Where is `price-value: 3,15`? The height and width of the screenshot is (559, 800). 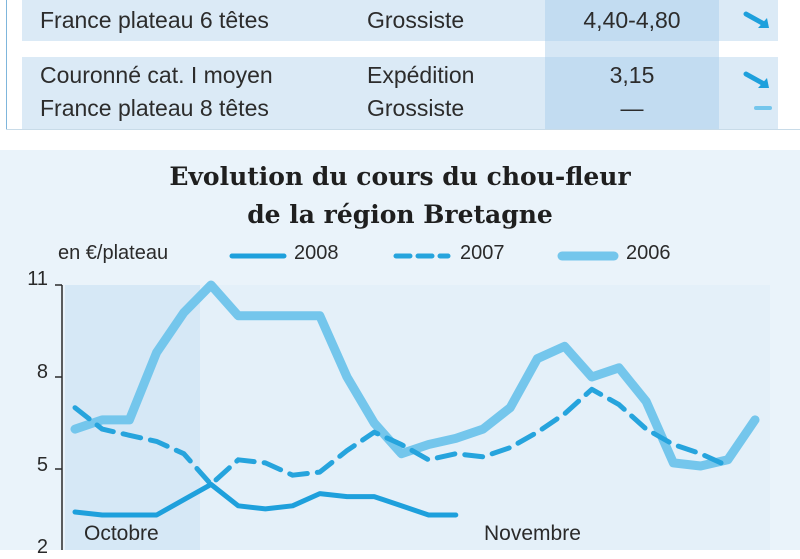
price-value: 3,15 is located at coordinates (632, 75).